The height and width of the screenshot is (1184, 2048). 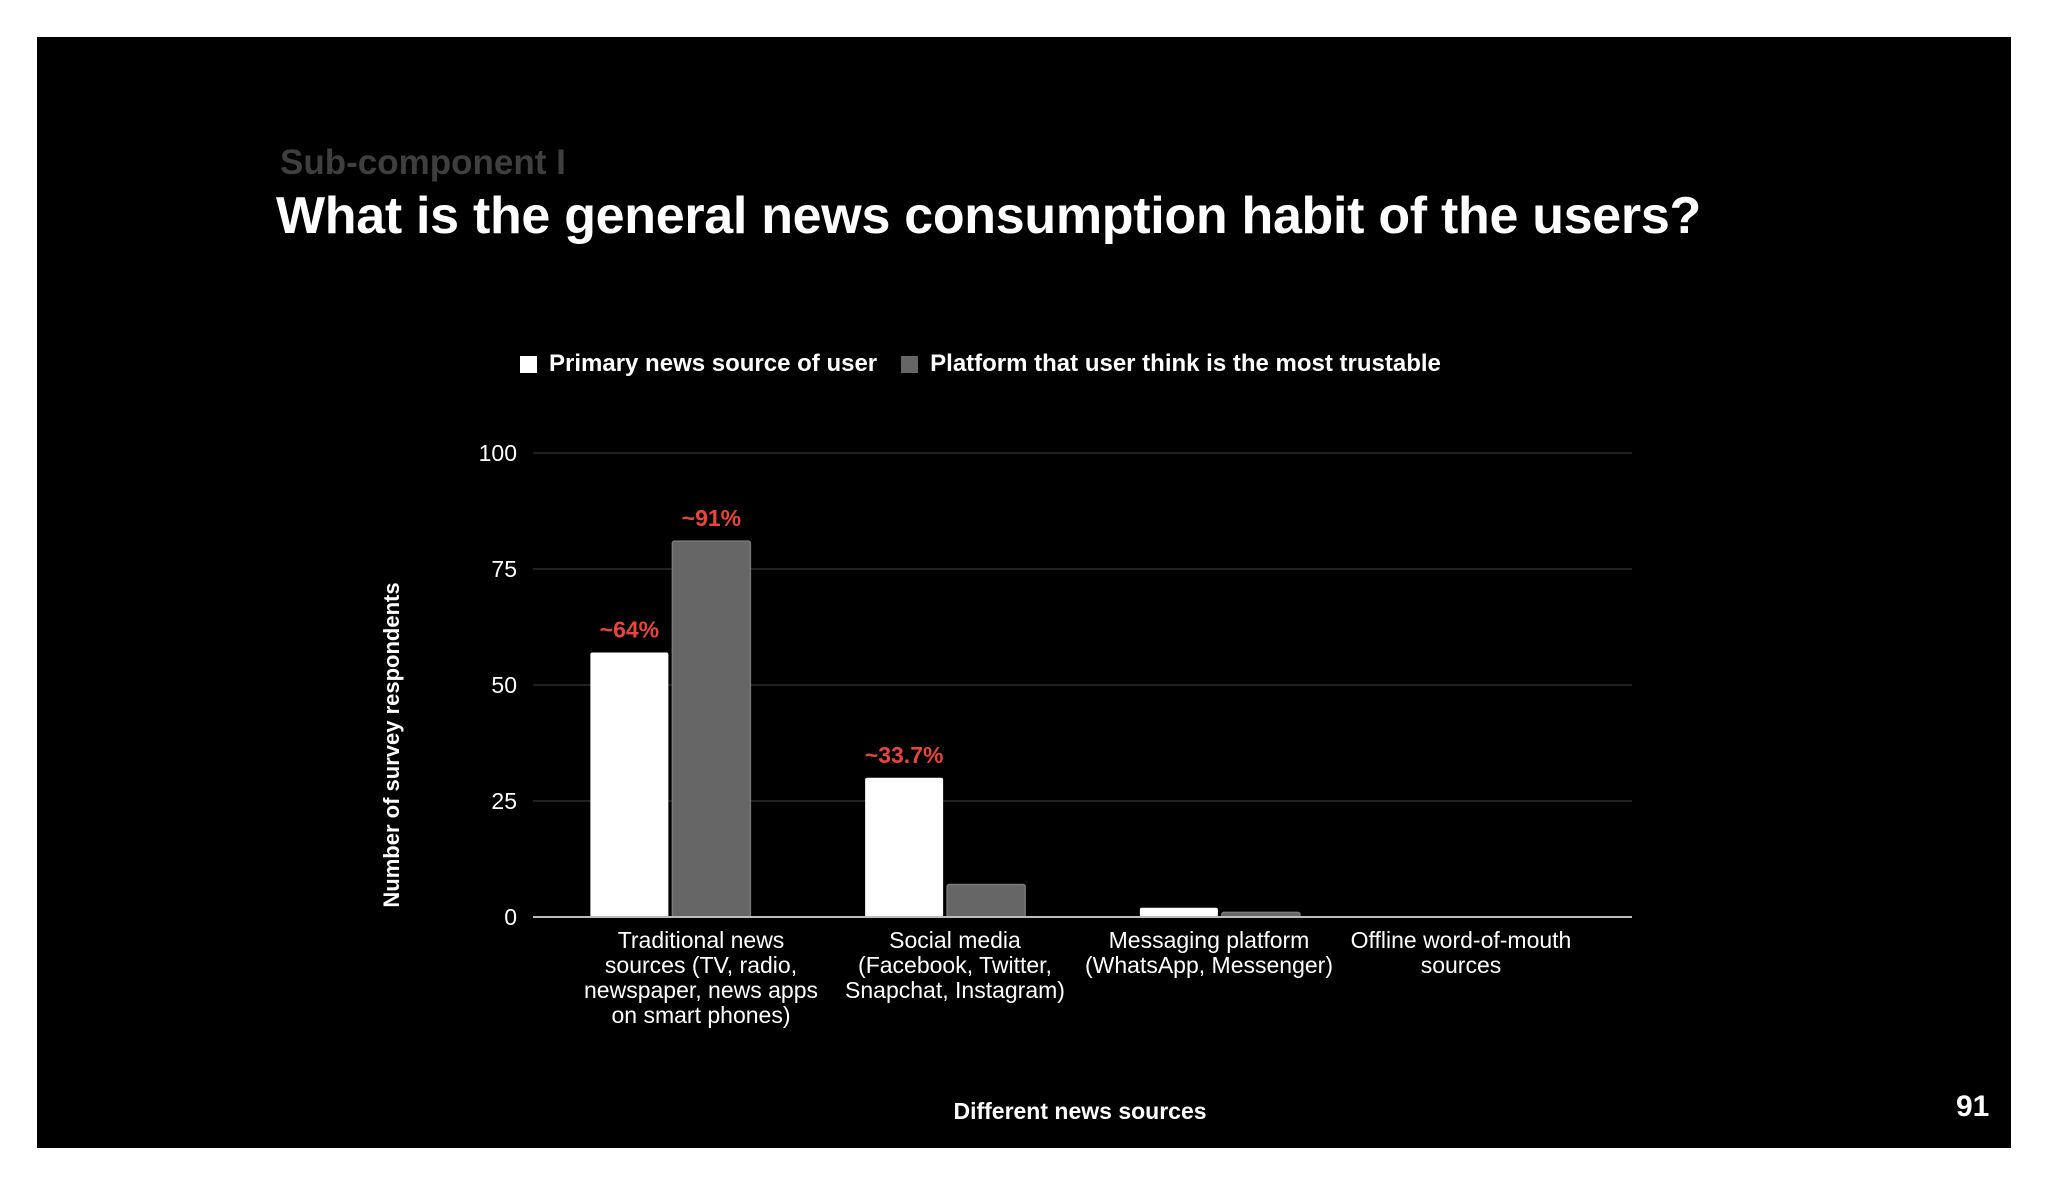 What do you see at coordinates (711, 729) in the screenshot?
I see `bar-series1-cat0` at bounding box center [711, 729].